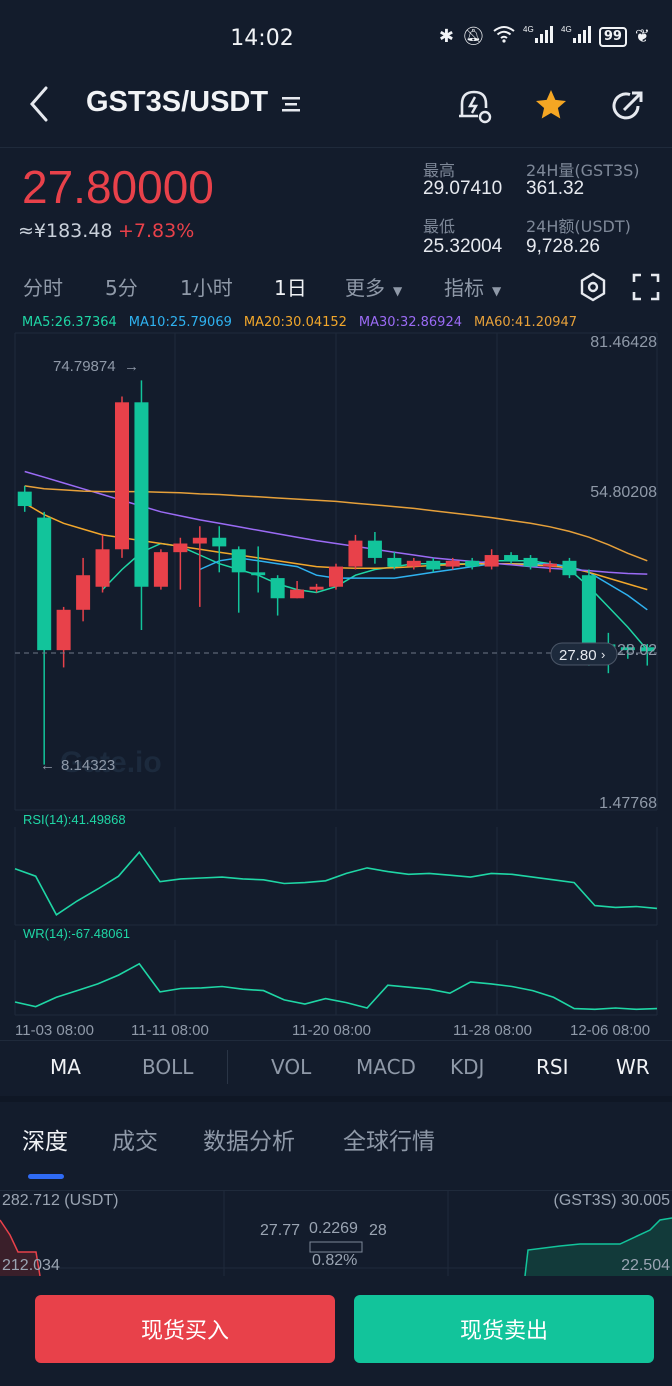  I want to click on leaf-icon: ❦, so click(642, 36).